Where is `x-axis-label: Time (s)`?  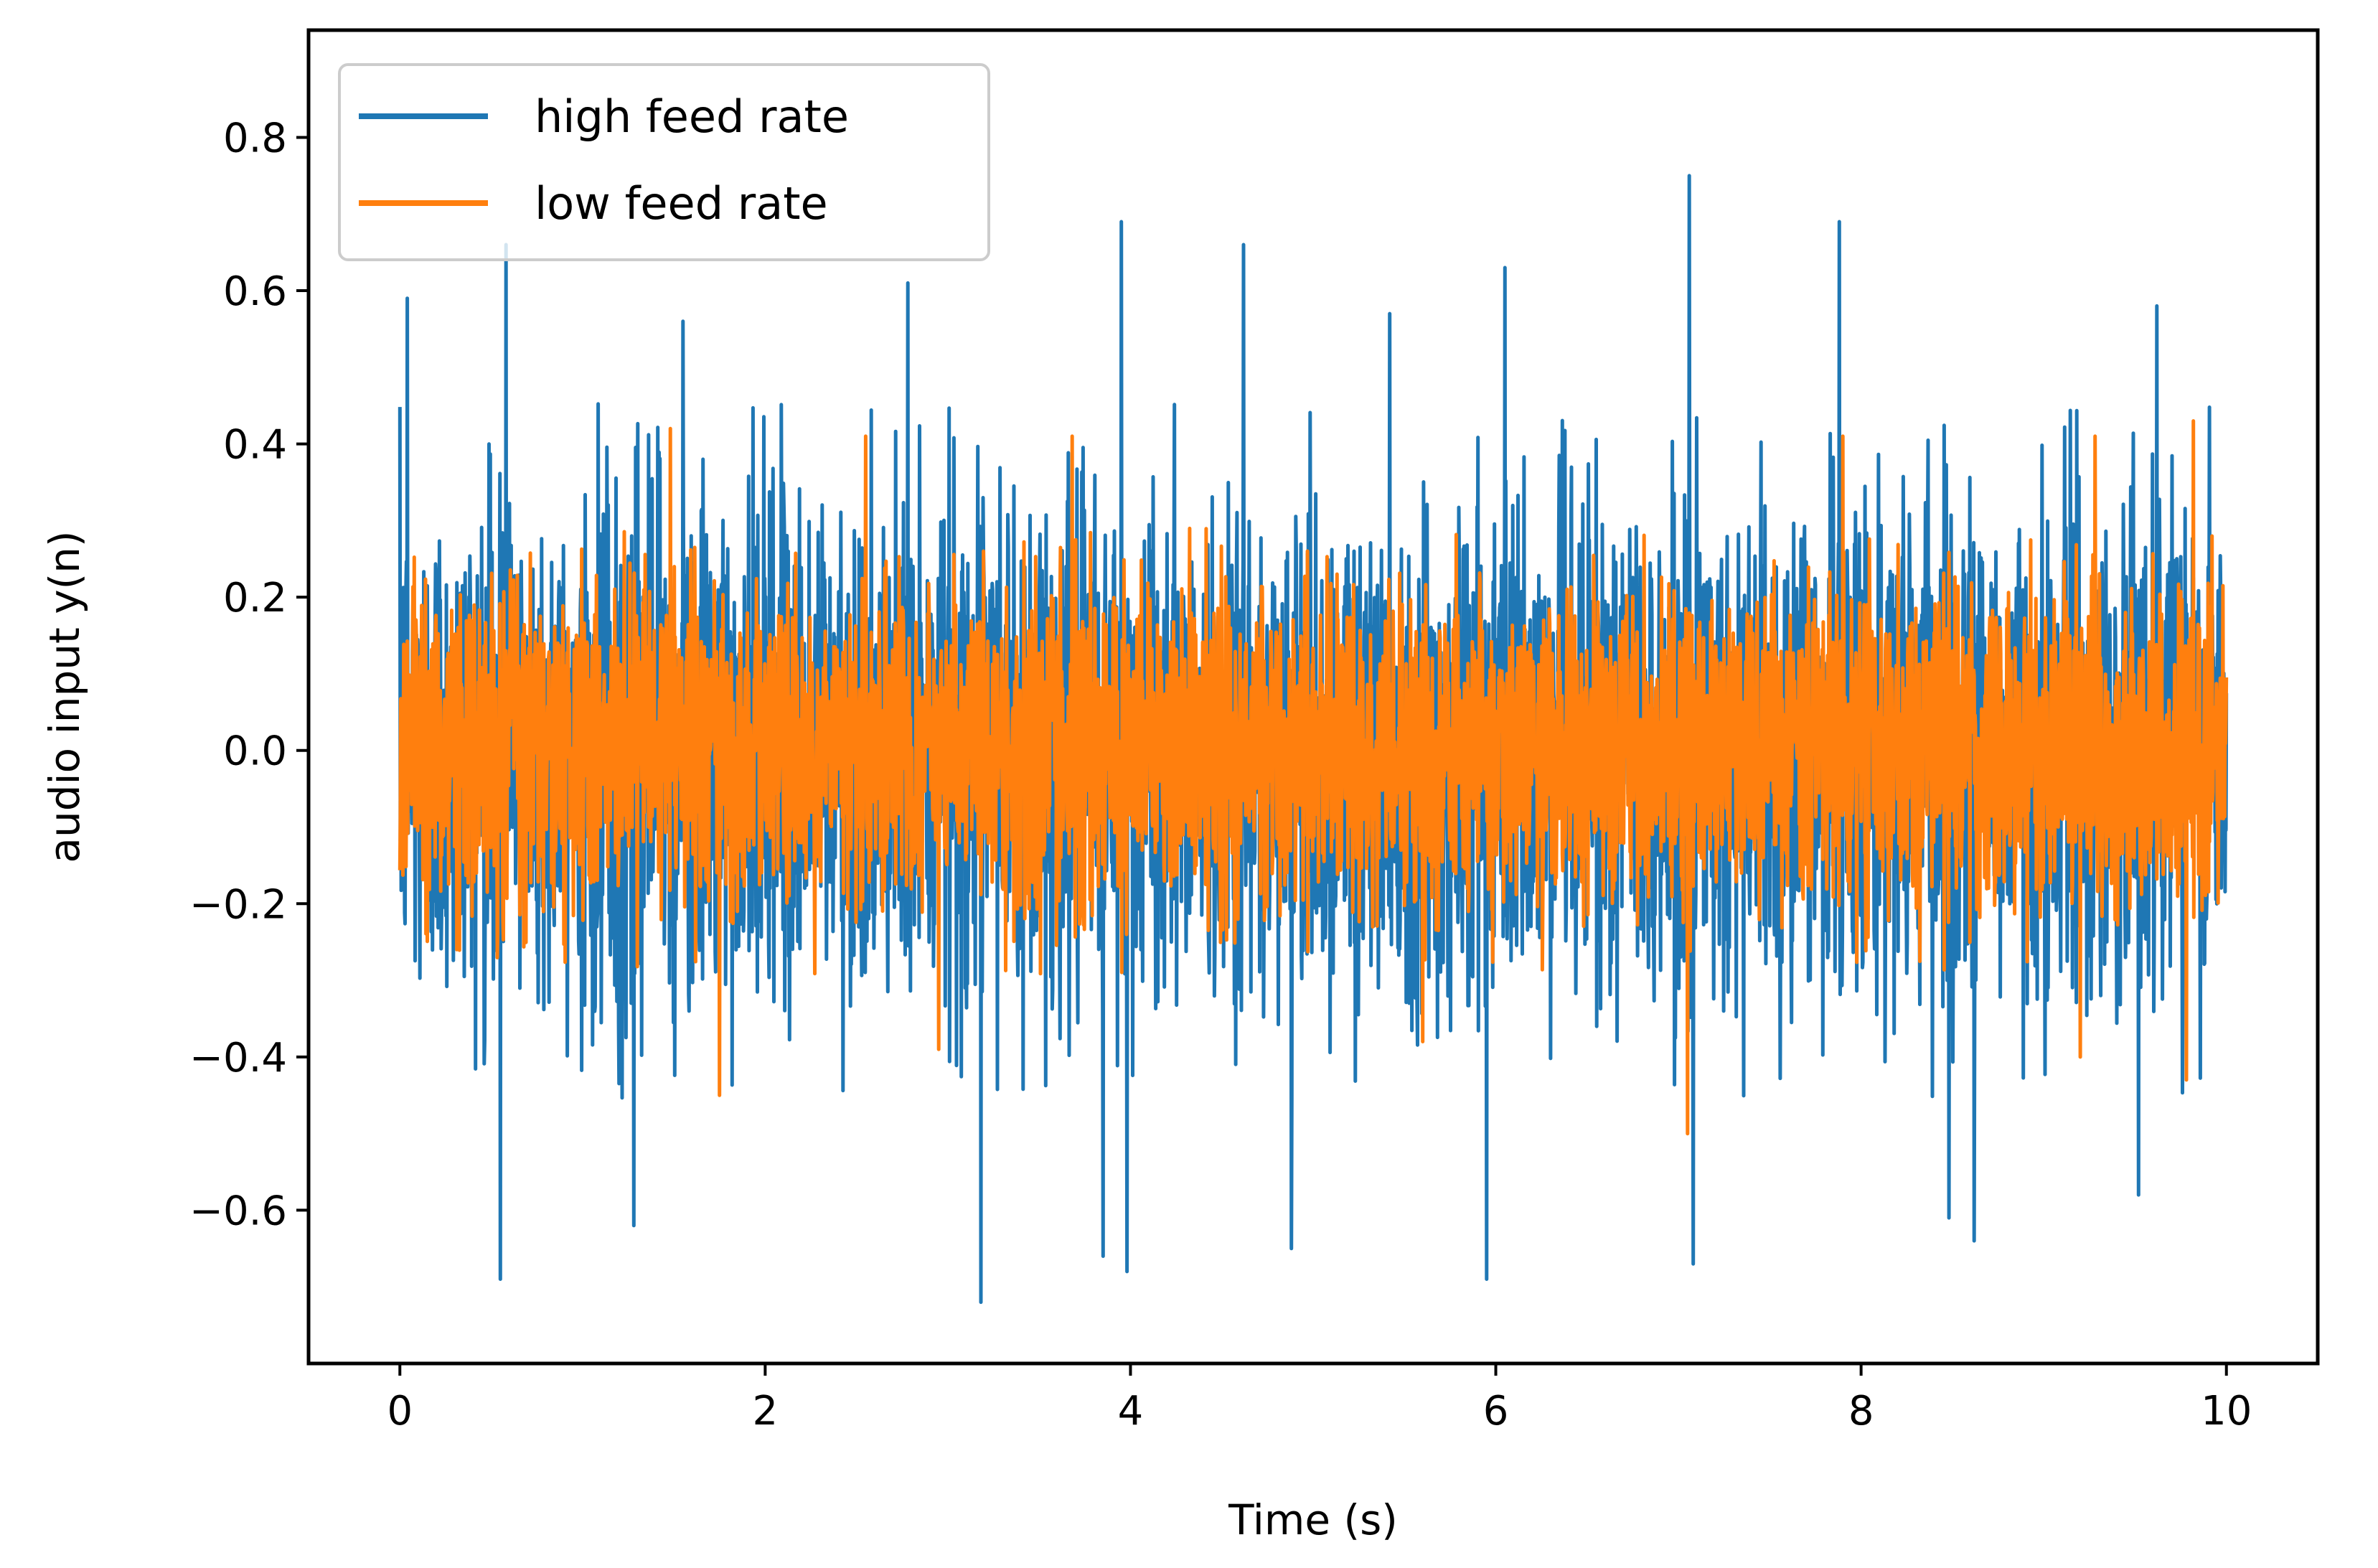
x-axis-label: Time (s) is located at coordinates (1313, 1520).